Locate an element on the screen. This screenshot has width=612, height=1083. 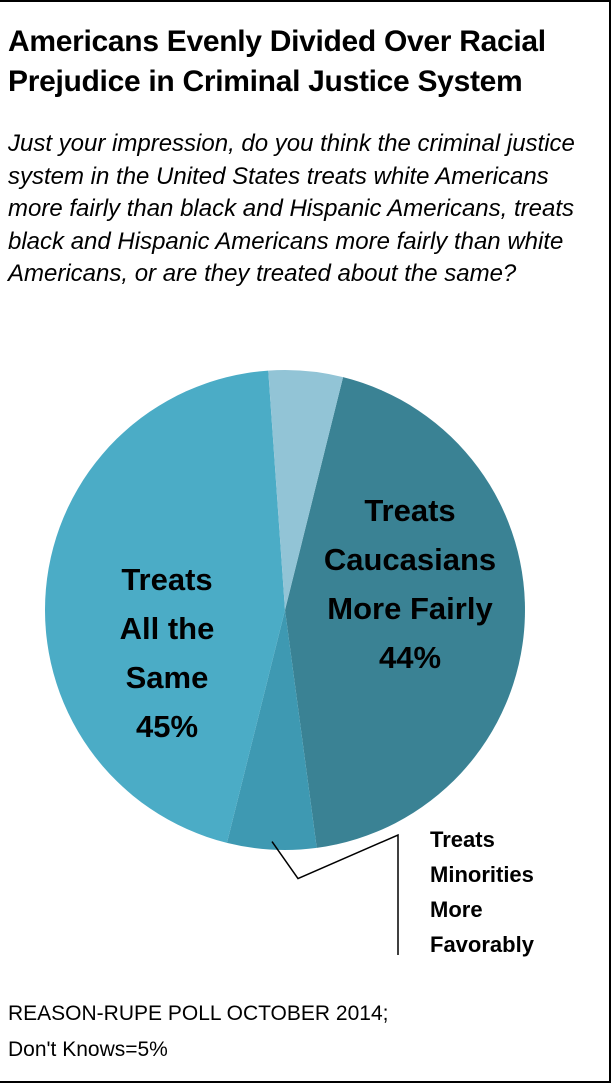
pie-slice-treats-minorities-more-favorably is located at coordinates (271, 730).